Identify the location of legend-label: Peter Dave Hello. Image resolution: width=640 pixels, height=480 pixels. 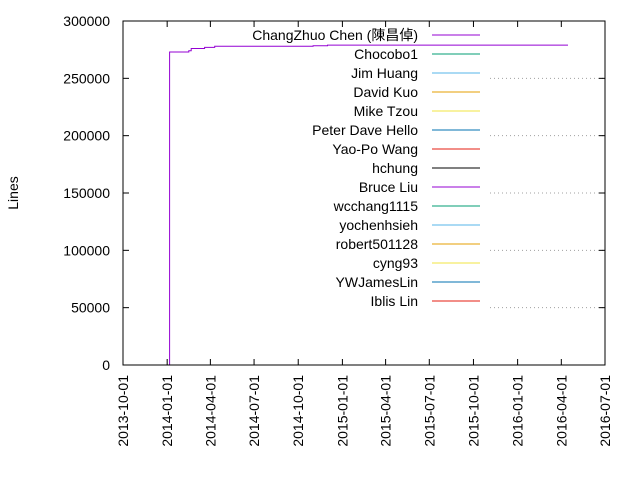
(365, 130).